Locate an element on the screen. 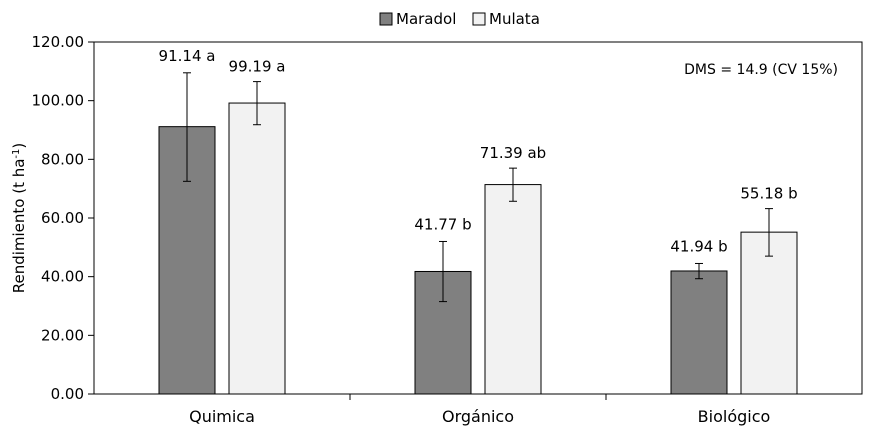 This screenshot has width=891, height=446. data-label: 91.14 a is located at coordinates (187, 56).